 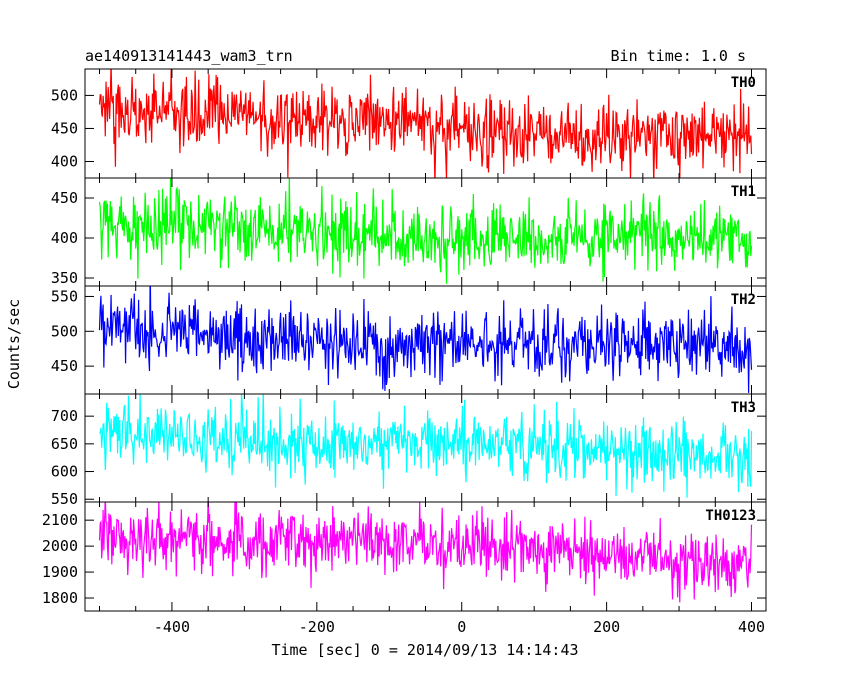 I want to click on series-th0, so click(x=425, y=123).